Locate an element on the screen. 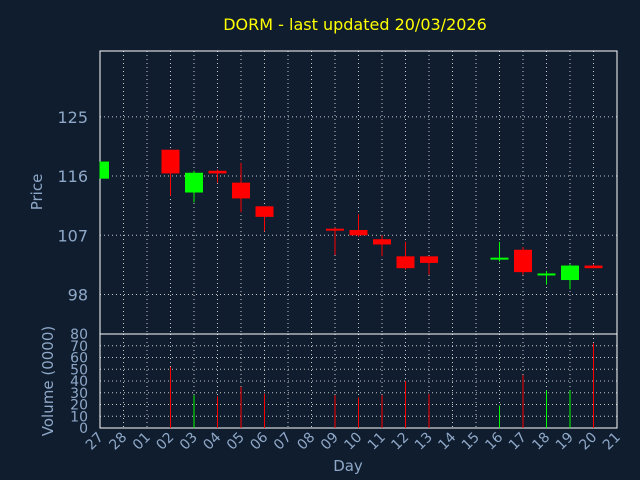  volume-tick-label: 60 is located at coordinates (79, 359).